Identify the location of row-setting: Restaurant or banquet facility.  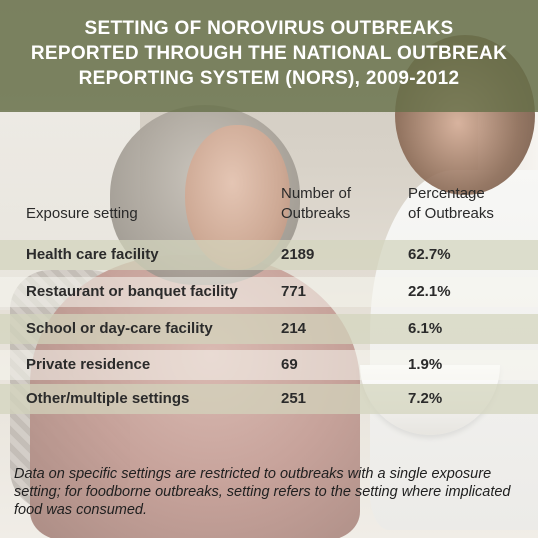
(132, 291).